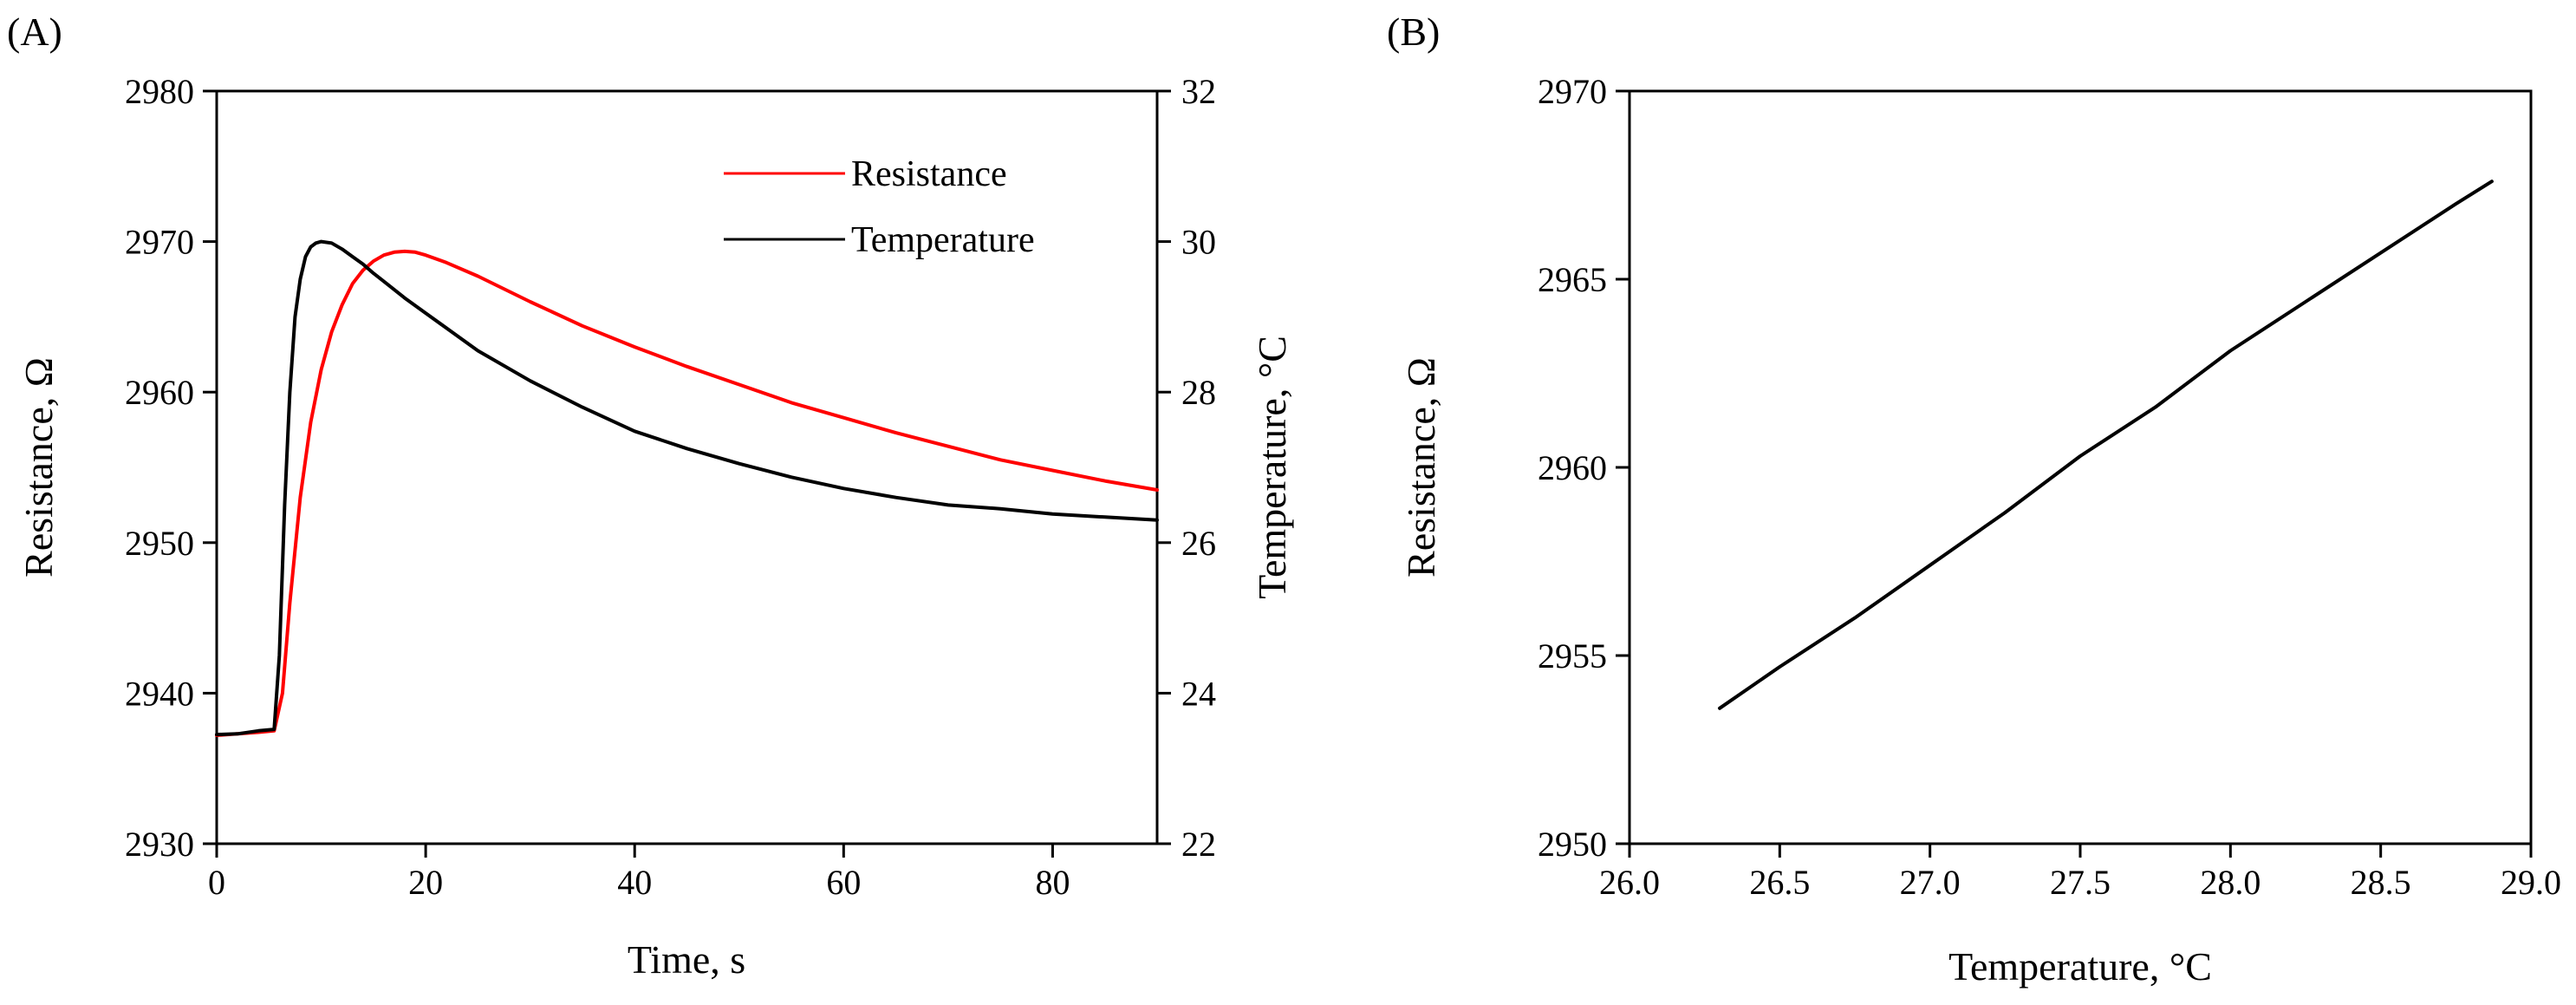 This screenshot has width=2576, height=1005. Describe the element at coordinates (159, 92) in the screenshot. I see `panel-a-y-tick-label: 2980` at that location.